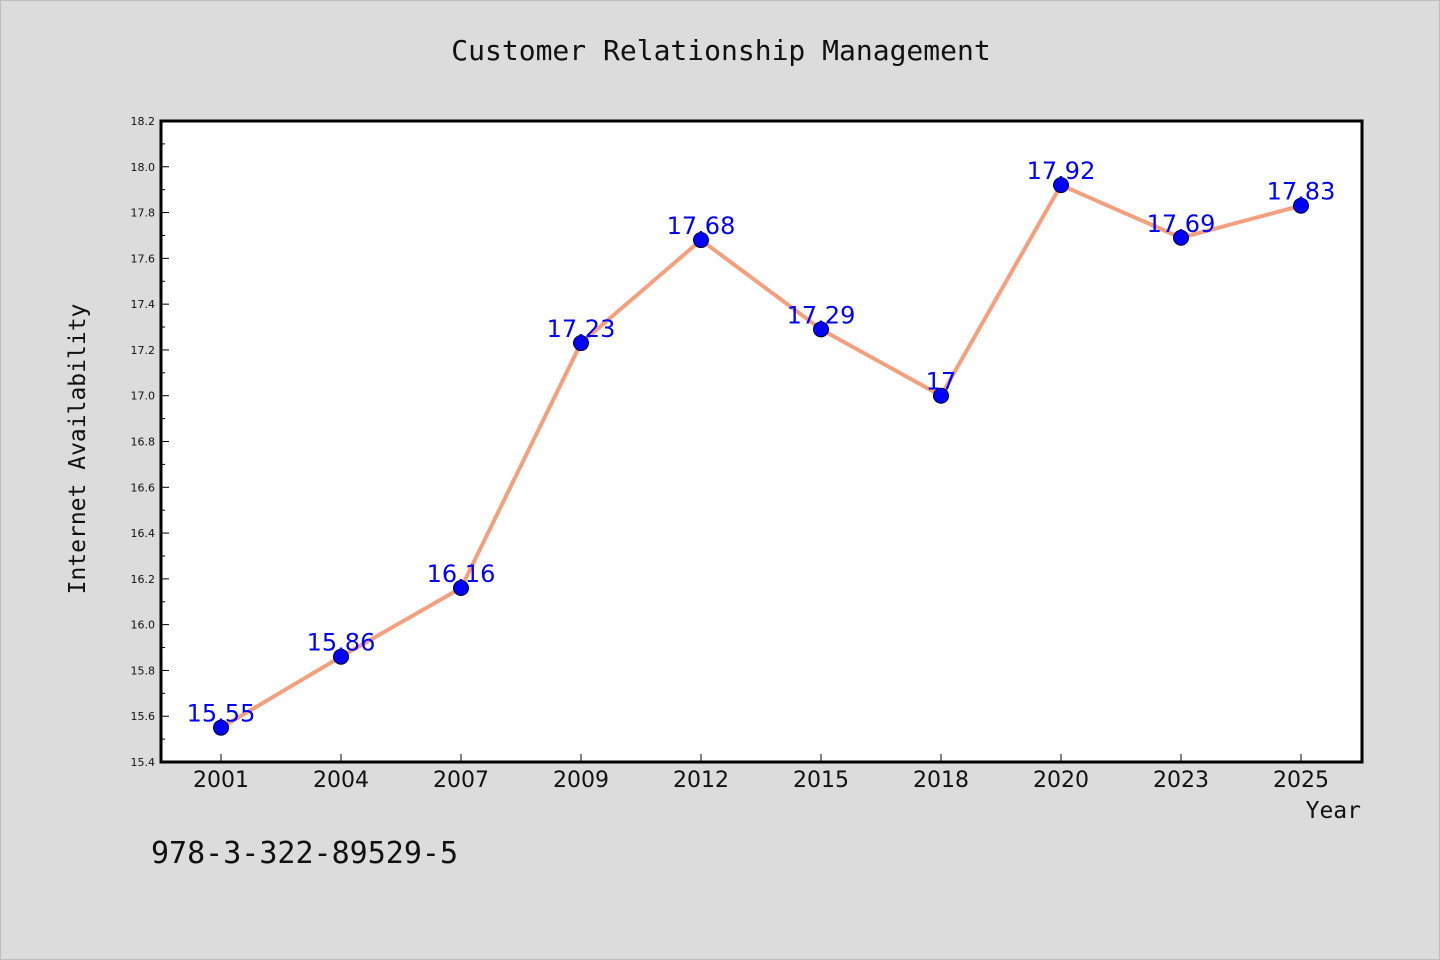 This screenshot has height=960, width=1440. I want to click on x-tick-label: 2004, so click(341, 780).